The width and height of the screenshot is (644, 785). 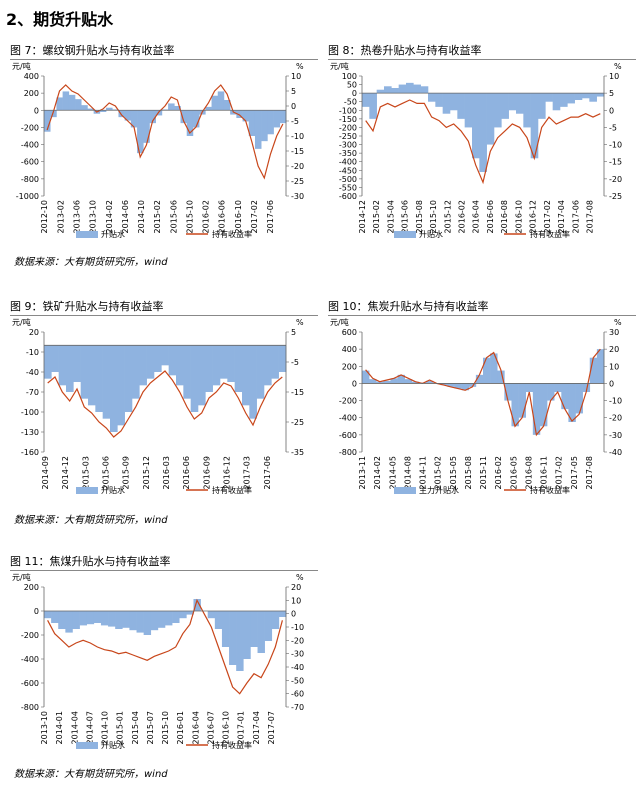 I want to click on x-tick-label: 2017-03, so click(x=247, y=472).